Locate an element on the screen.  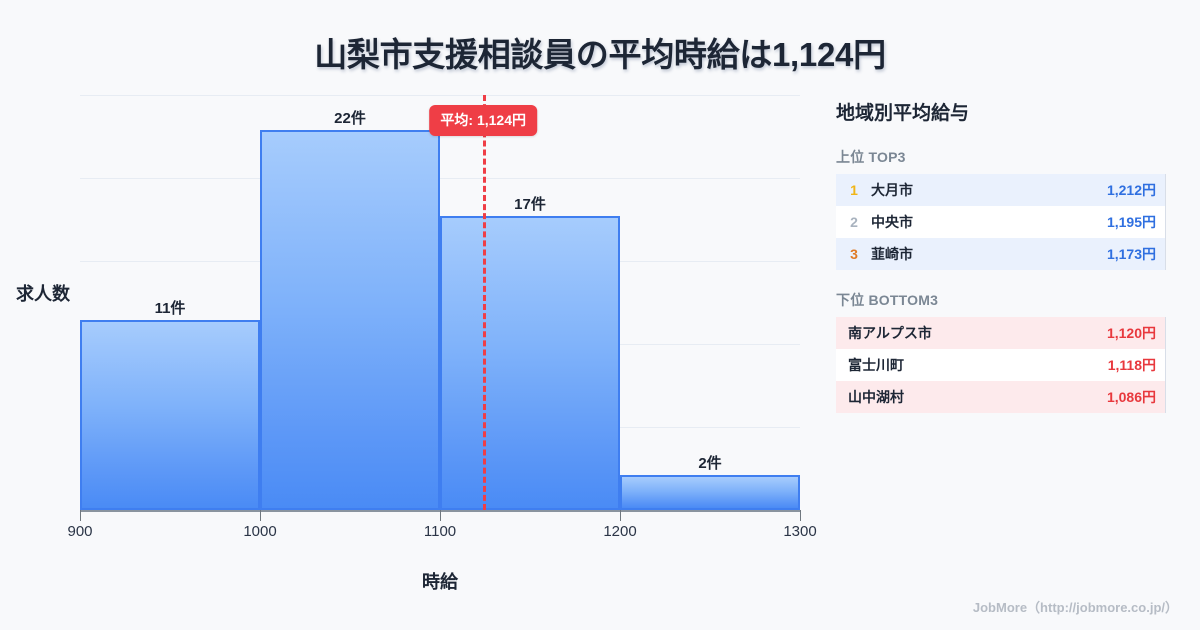
area-pay-value: 1,118円 is located at coordinates (1131, 365).